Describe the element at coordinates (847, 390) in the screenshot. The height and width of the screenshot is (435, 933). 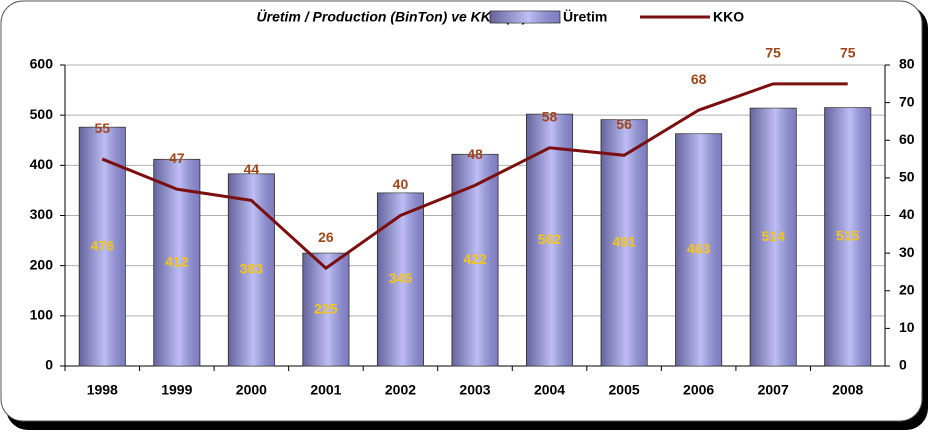
I see `x-tick-label: 2008` at that location.